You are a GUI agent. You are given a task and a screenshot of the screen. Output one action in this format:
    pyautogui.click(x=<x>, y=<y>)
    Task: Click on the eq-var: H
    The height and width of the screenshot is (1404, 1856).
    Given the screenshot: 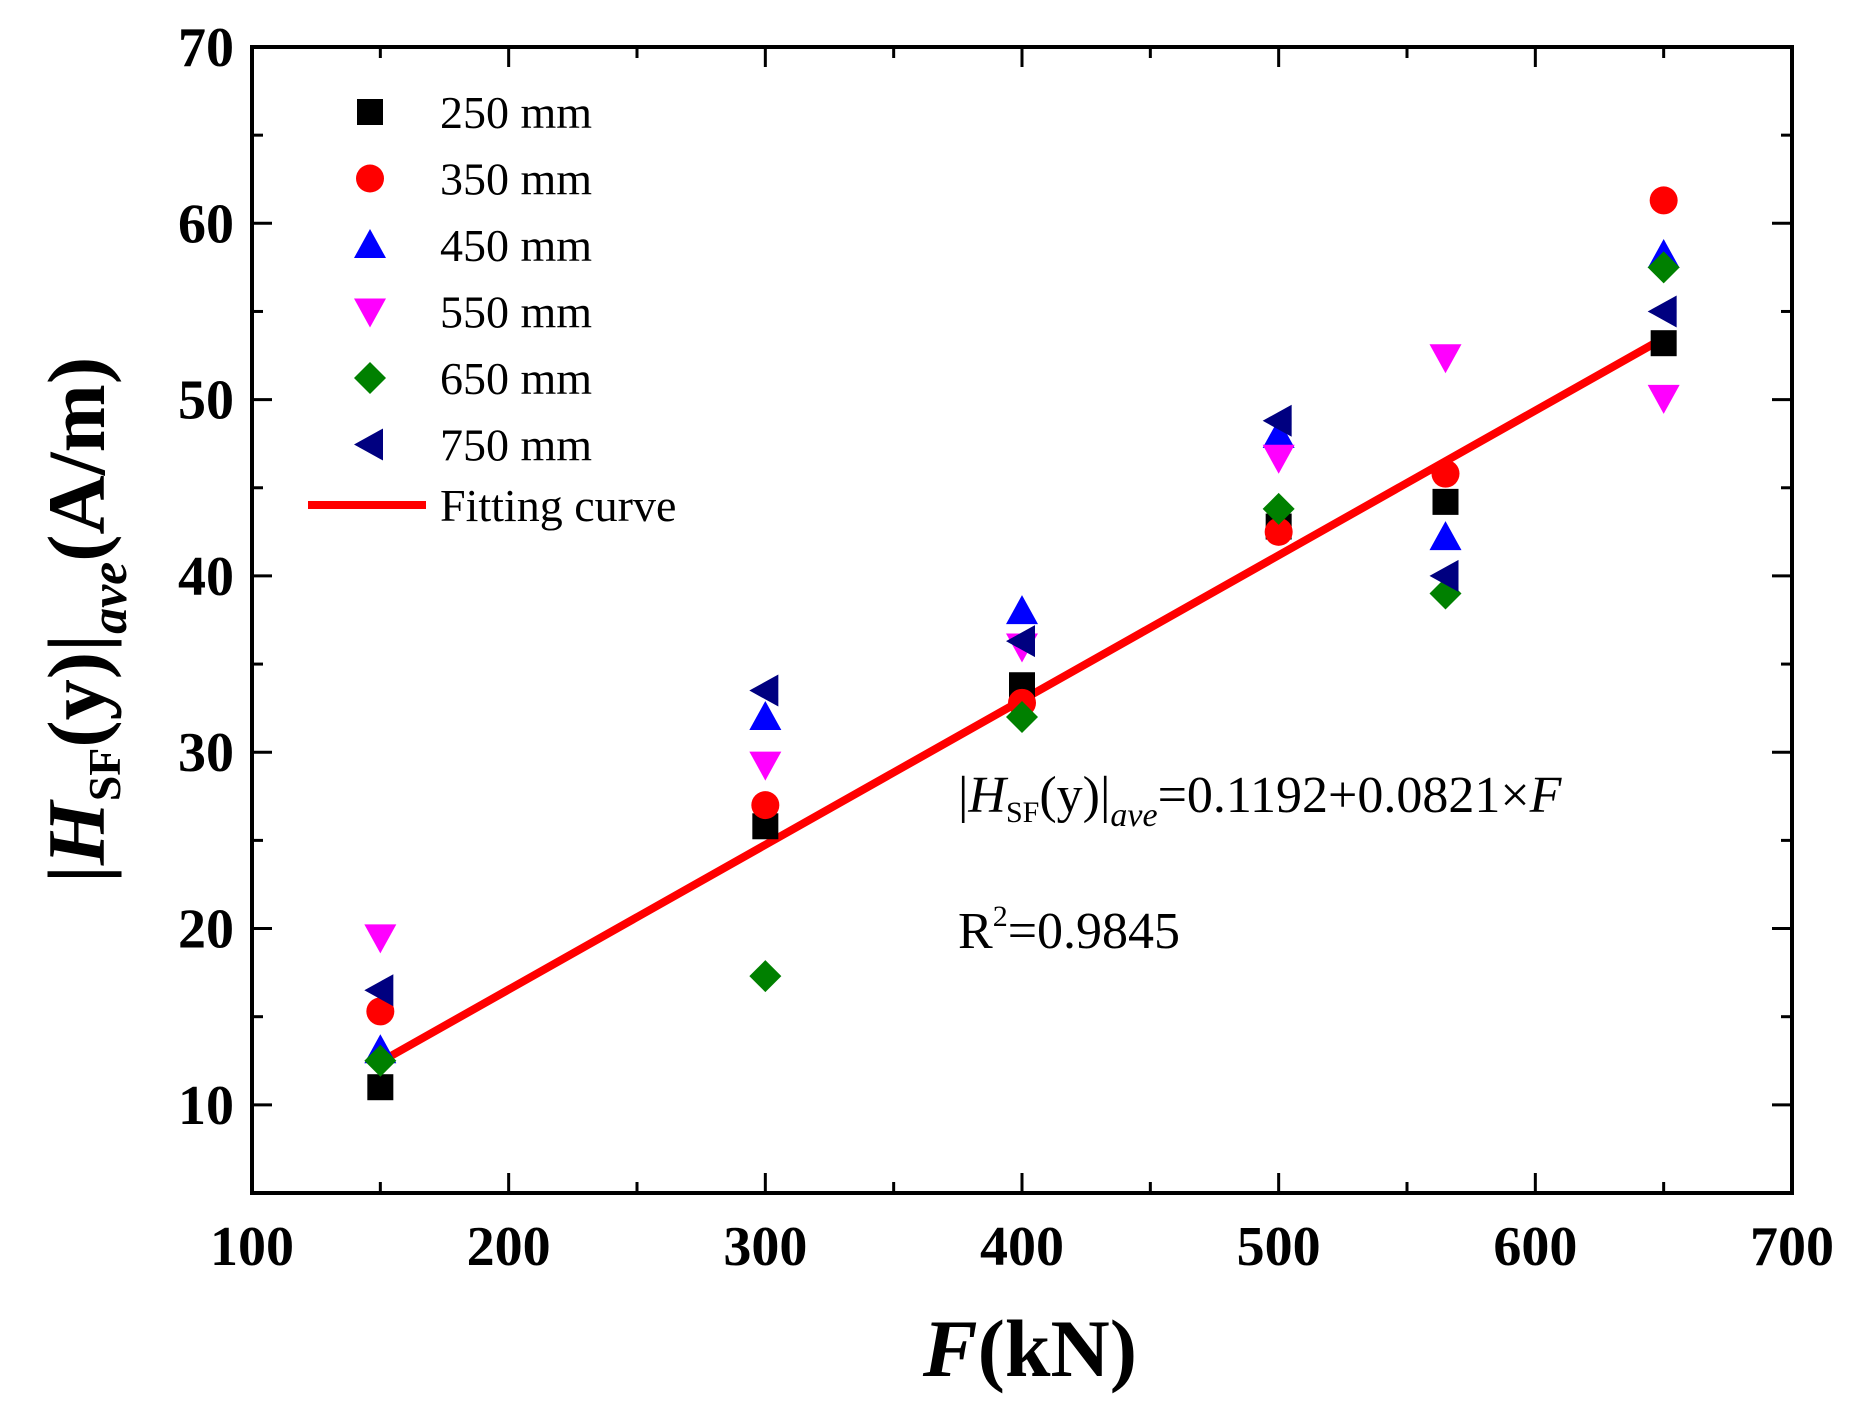 What is the action you would take?
    pyautogui.click(x=987, y=795)
    